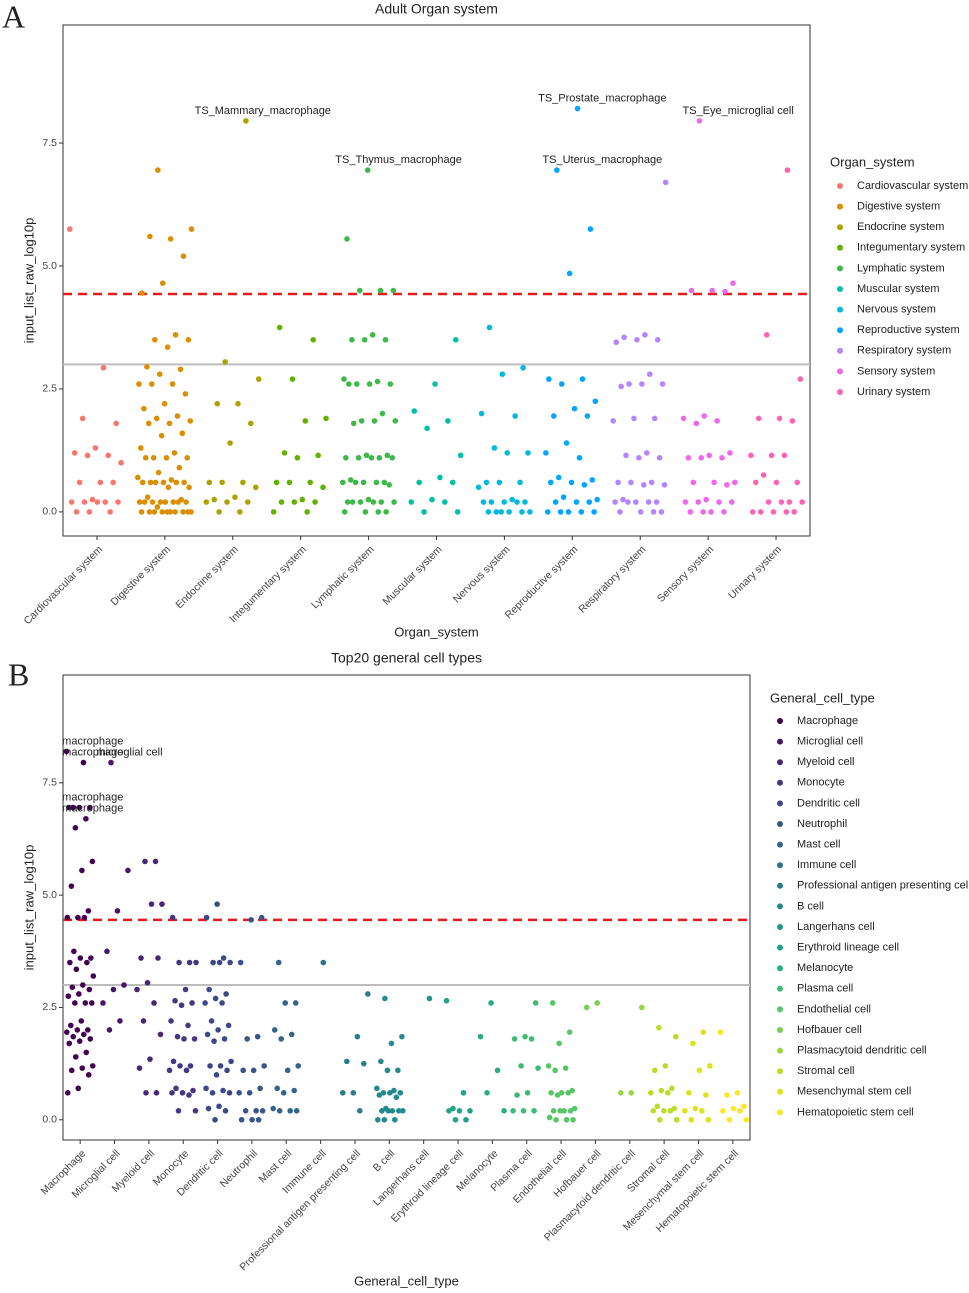 This screenshot has width=969, height=1293. What do you see at coordinates (825, 989) in the screenshot?
I see `legend-label: Plasma cell` at bounding box center [825, 989].